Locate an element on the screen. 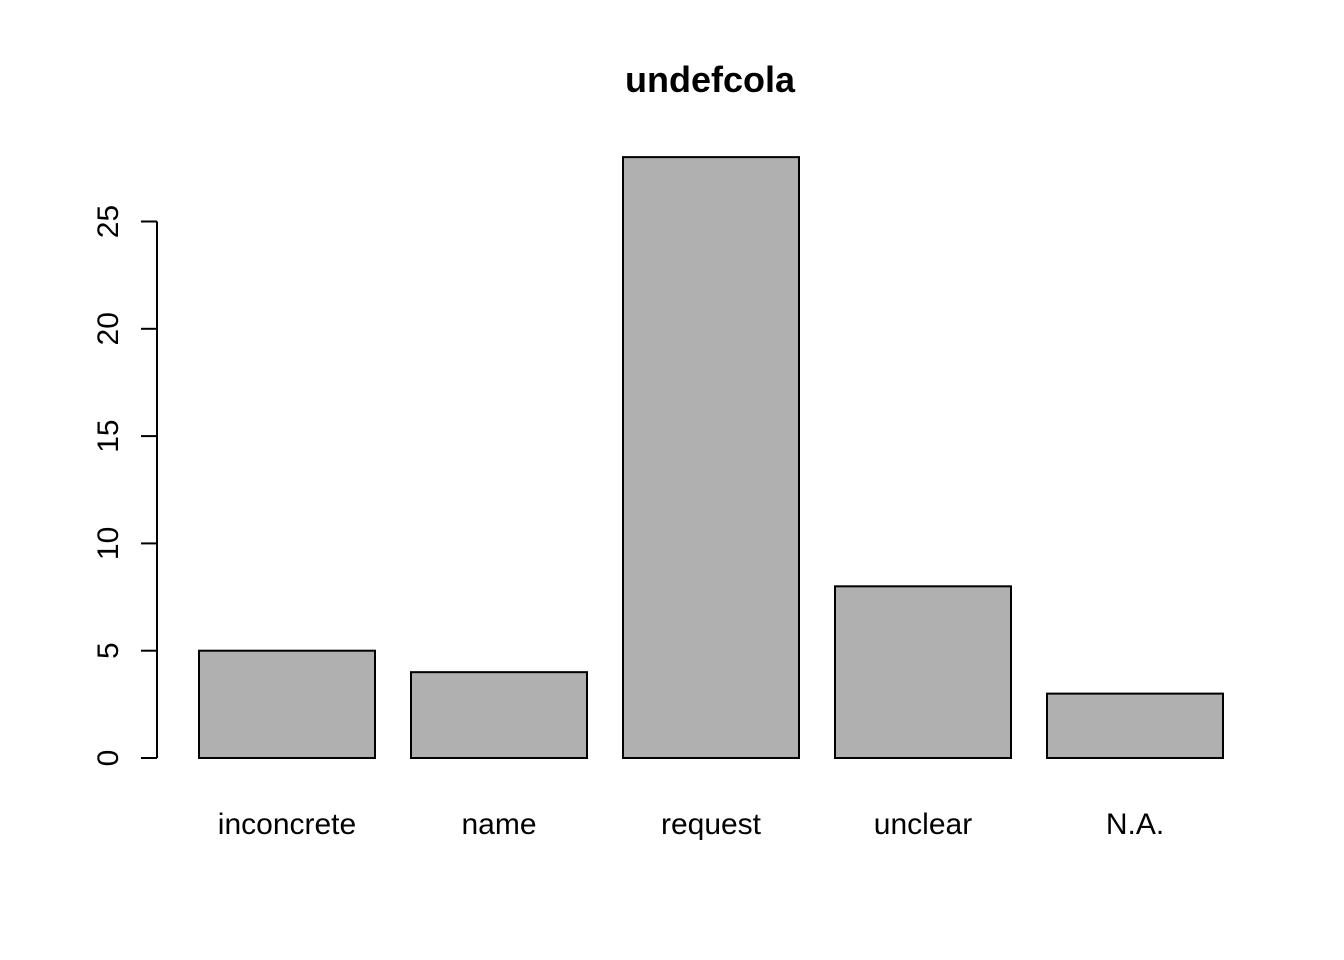 Image resolution: width=1344 pixels, height=960 pixels. x-axis-labels: inconcrete name request unclear N.A. is located at coordinates (691, 824).